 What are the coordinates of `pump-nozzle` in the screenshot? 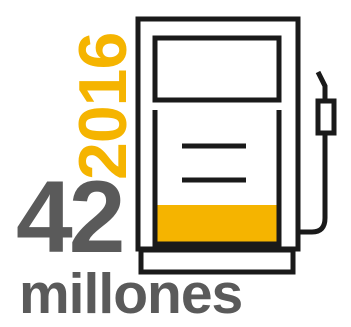 It's located at (326, 117).